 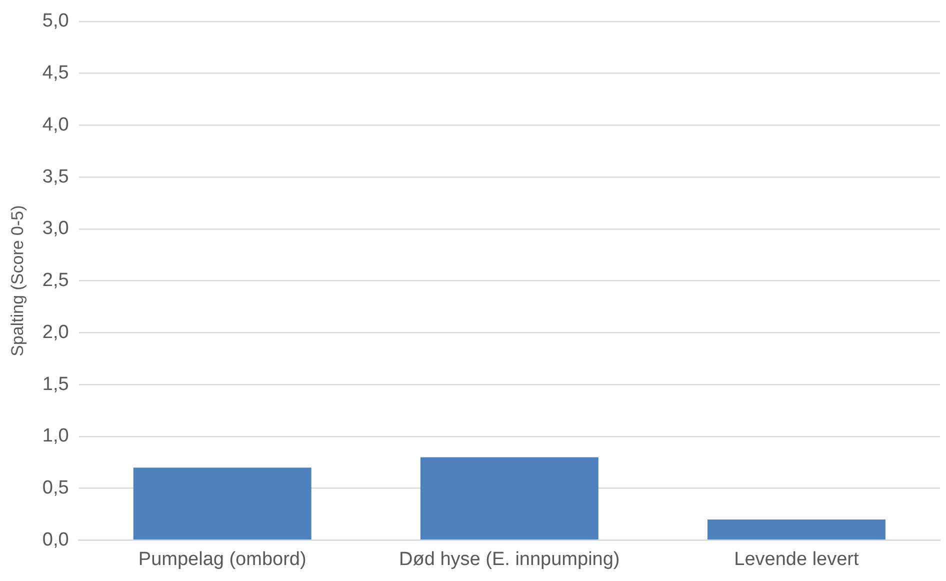 I want to click on y-tick-label: 3,5, so click(x=55, y=177).